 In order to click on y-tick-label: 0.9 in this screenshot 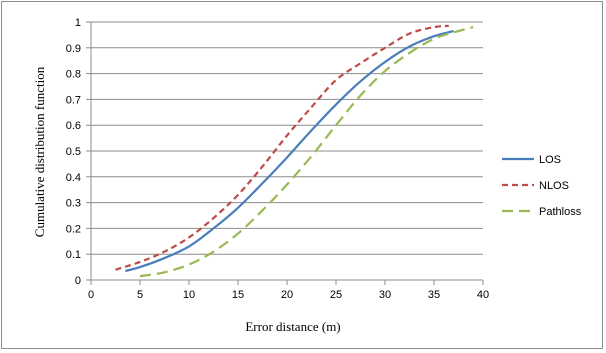, I will do `click(73, 49)`.